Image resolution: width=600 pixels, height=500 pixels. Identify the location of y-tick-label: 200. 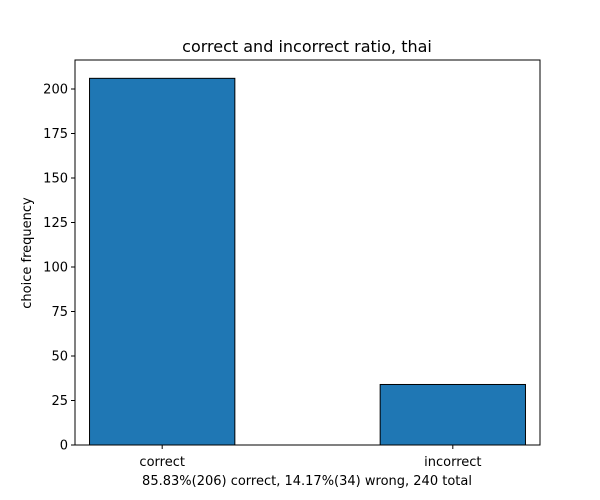
(55, 90).